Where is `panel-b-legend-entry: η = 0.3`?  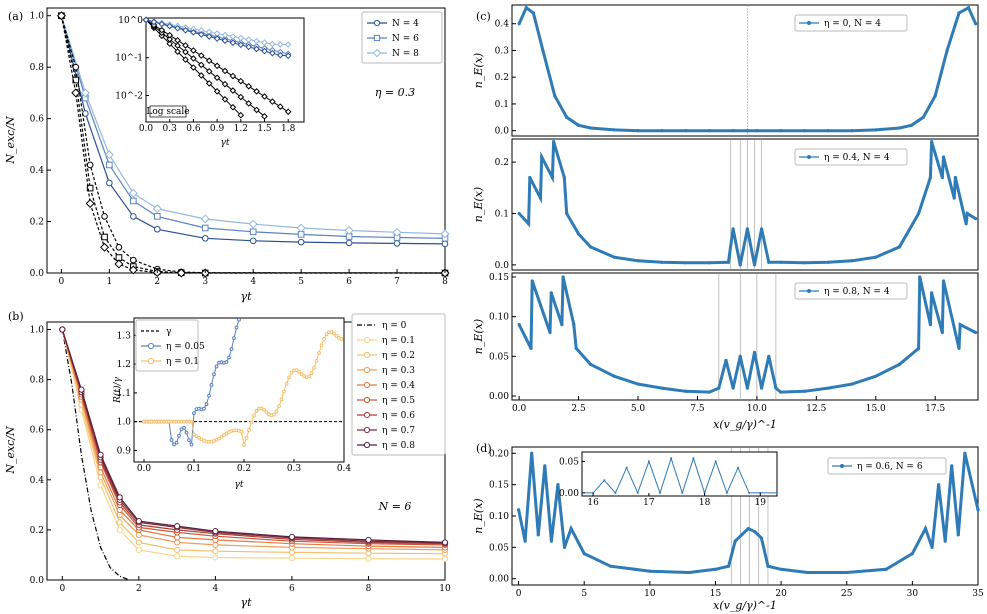 panel-b-legend-entry: η = 0.3 is located at coordinates (398, 371).